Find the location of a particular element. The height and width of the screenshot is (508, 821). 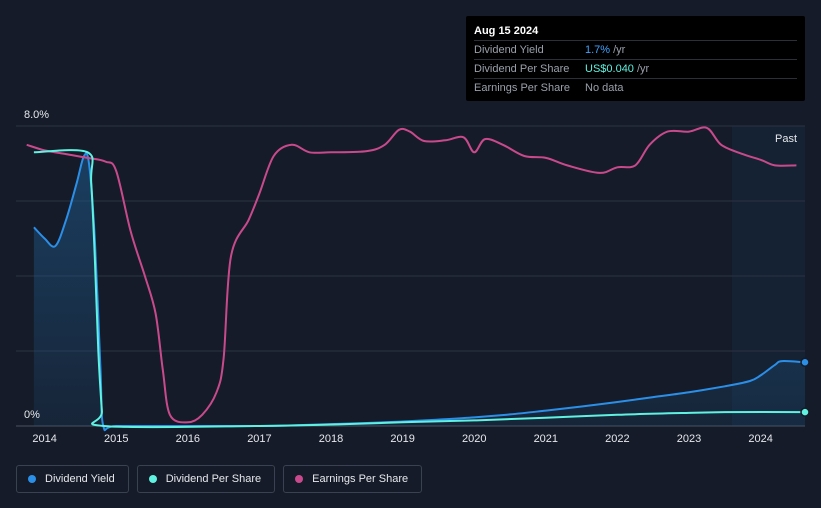

tooltip-row-dividend-per-share: Dividend Per Share US$0.040 /yr is located at coordinates (635, 68).